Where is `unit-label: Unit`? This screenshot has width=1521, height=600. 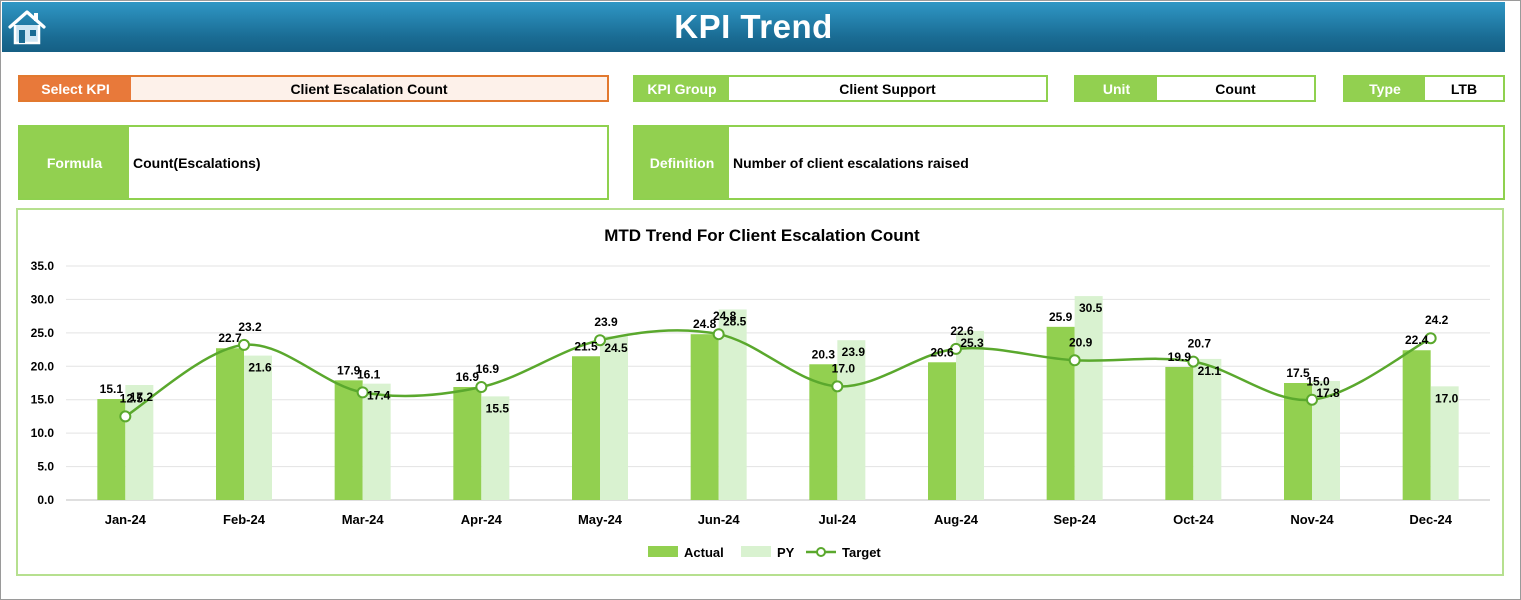 unit-label: Unit is located at coordinates (1116, 88).